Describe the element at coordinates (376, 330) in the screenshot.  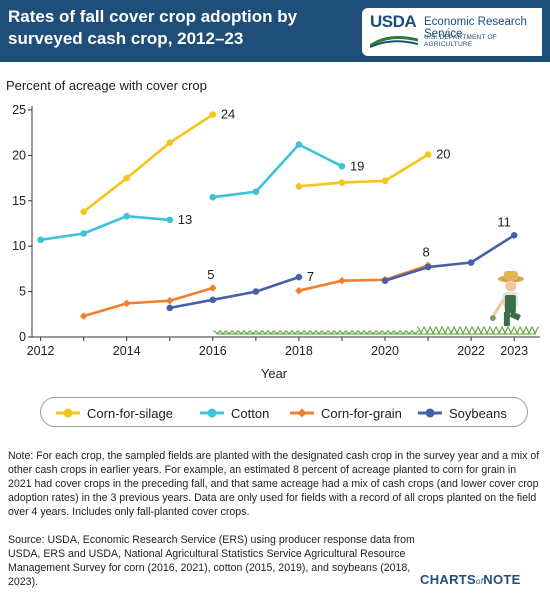
I see `grass-decoration` at that location.